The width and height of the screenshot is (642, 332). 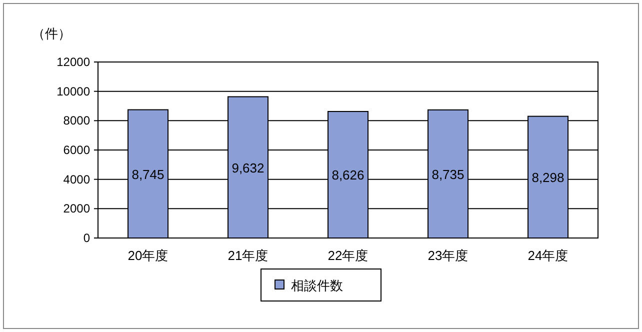 What do you see at coordinates (76, 150) in the screenshot?
I see `y-tick-label: 6000` at bounding box center [76, 150].